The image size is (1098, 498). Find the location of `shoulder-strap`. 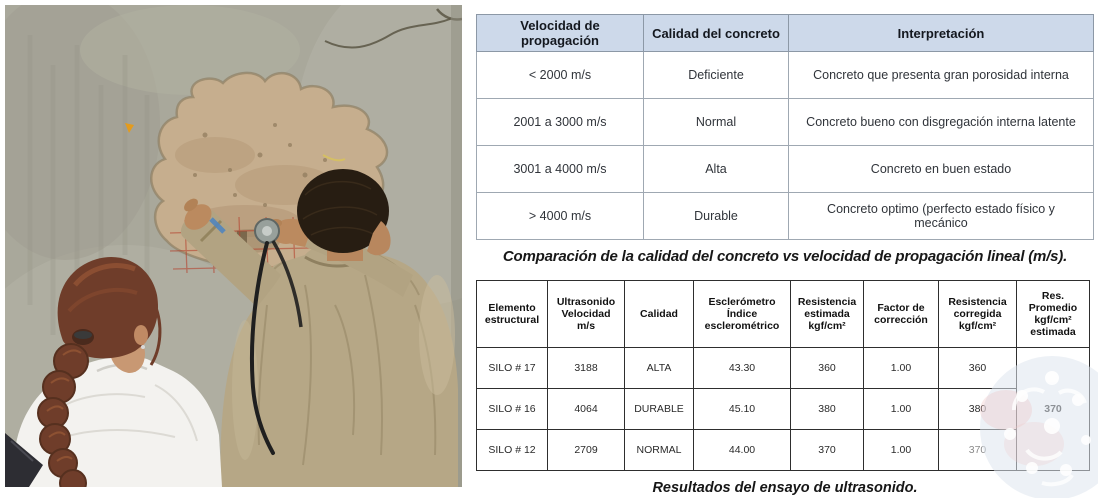

shoulder-strap is located at coordinates (24, 460).